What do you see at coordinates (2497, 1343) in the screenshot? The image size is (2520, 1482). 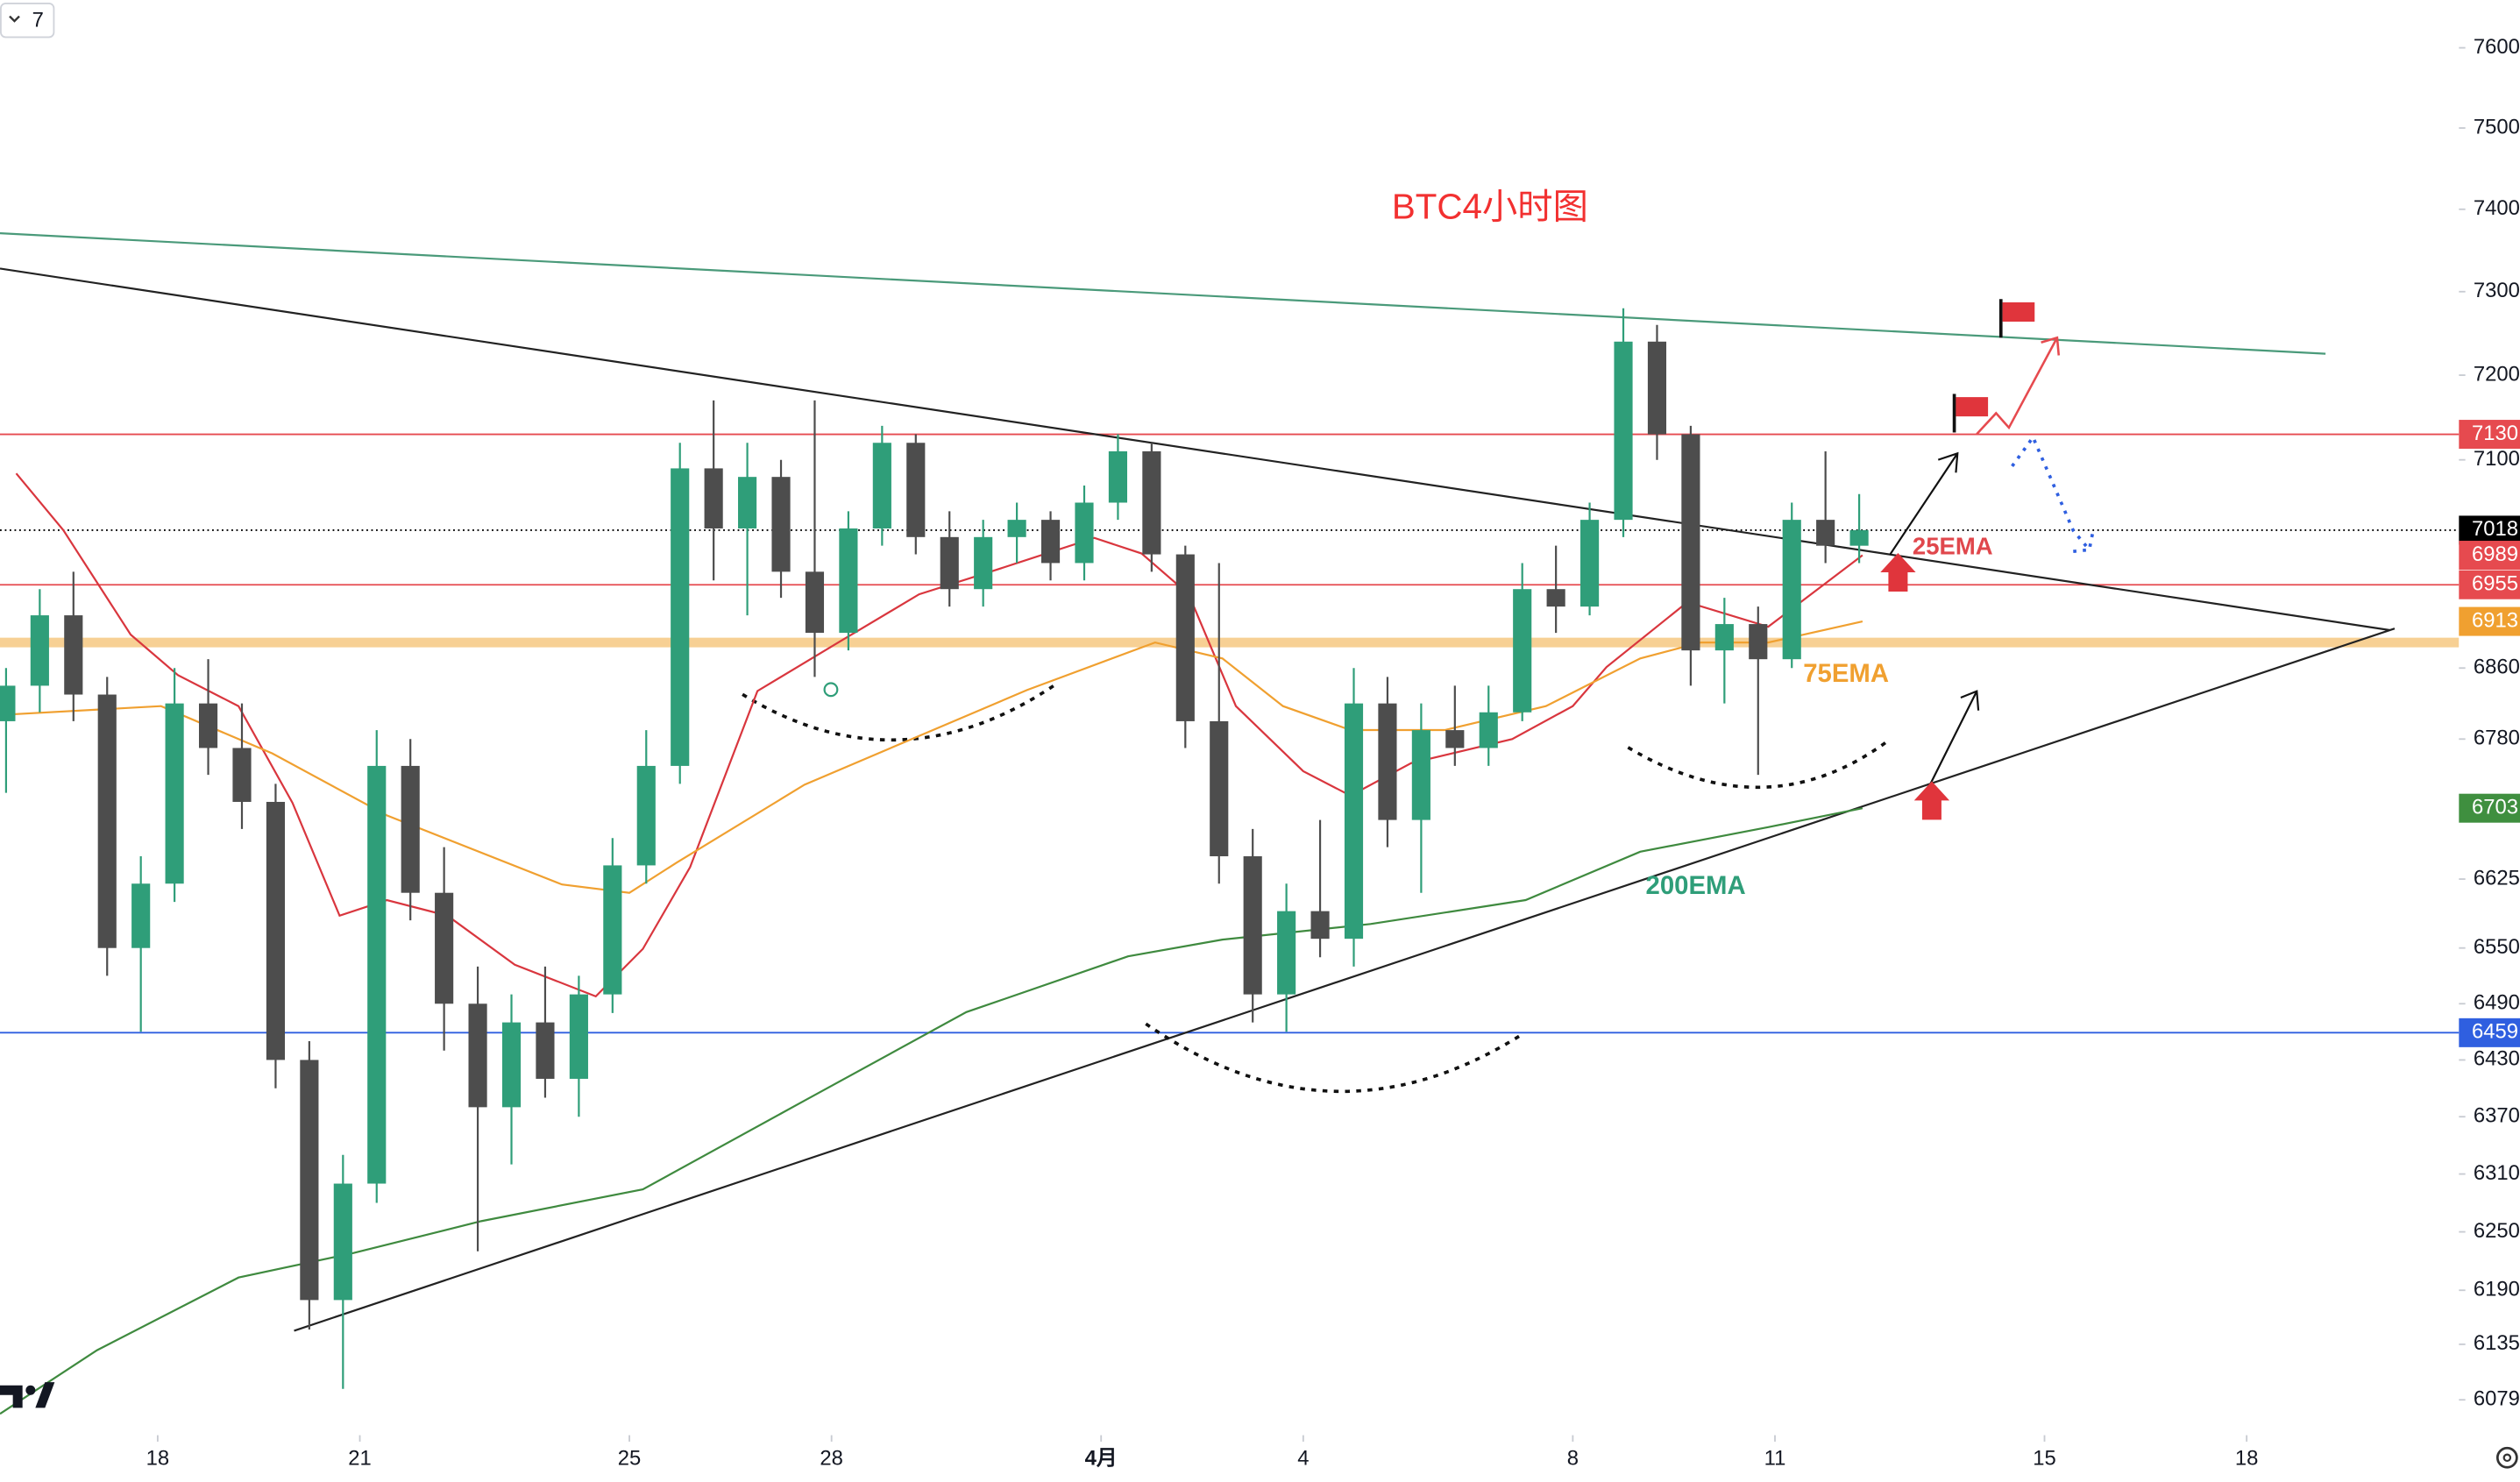 I see `y-tick-label: 6135` at bounding box center [2497, 1343].